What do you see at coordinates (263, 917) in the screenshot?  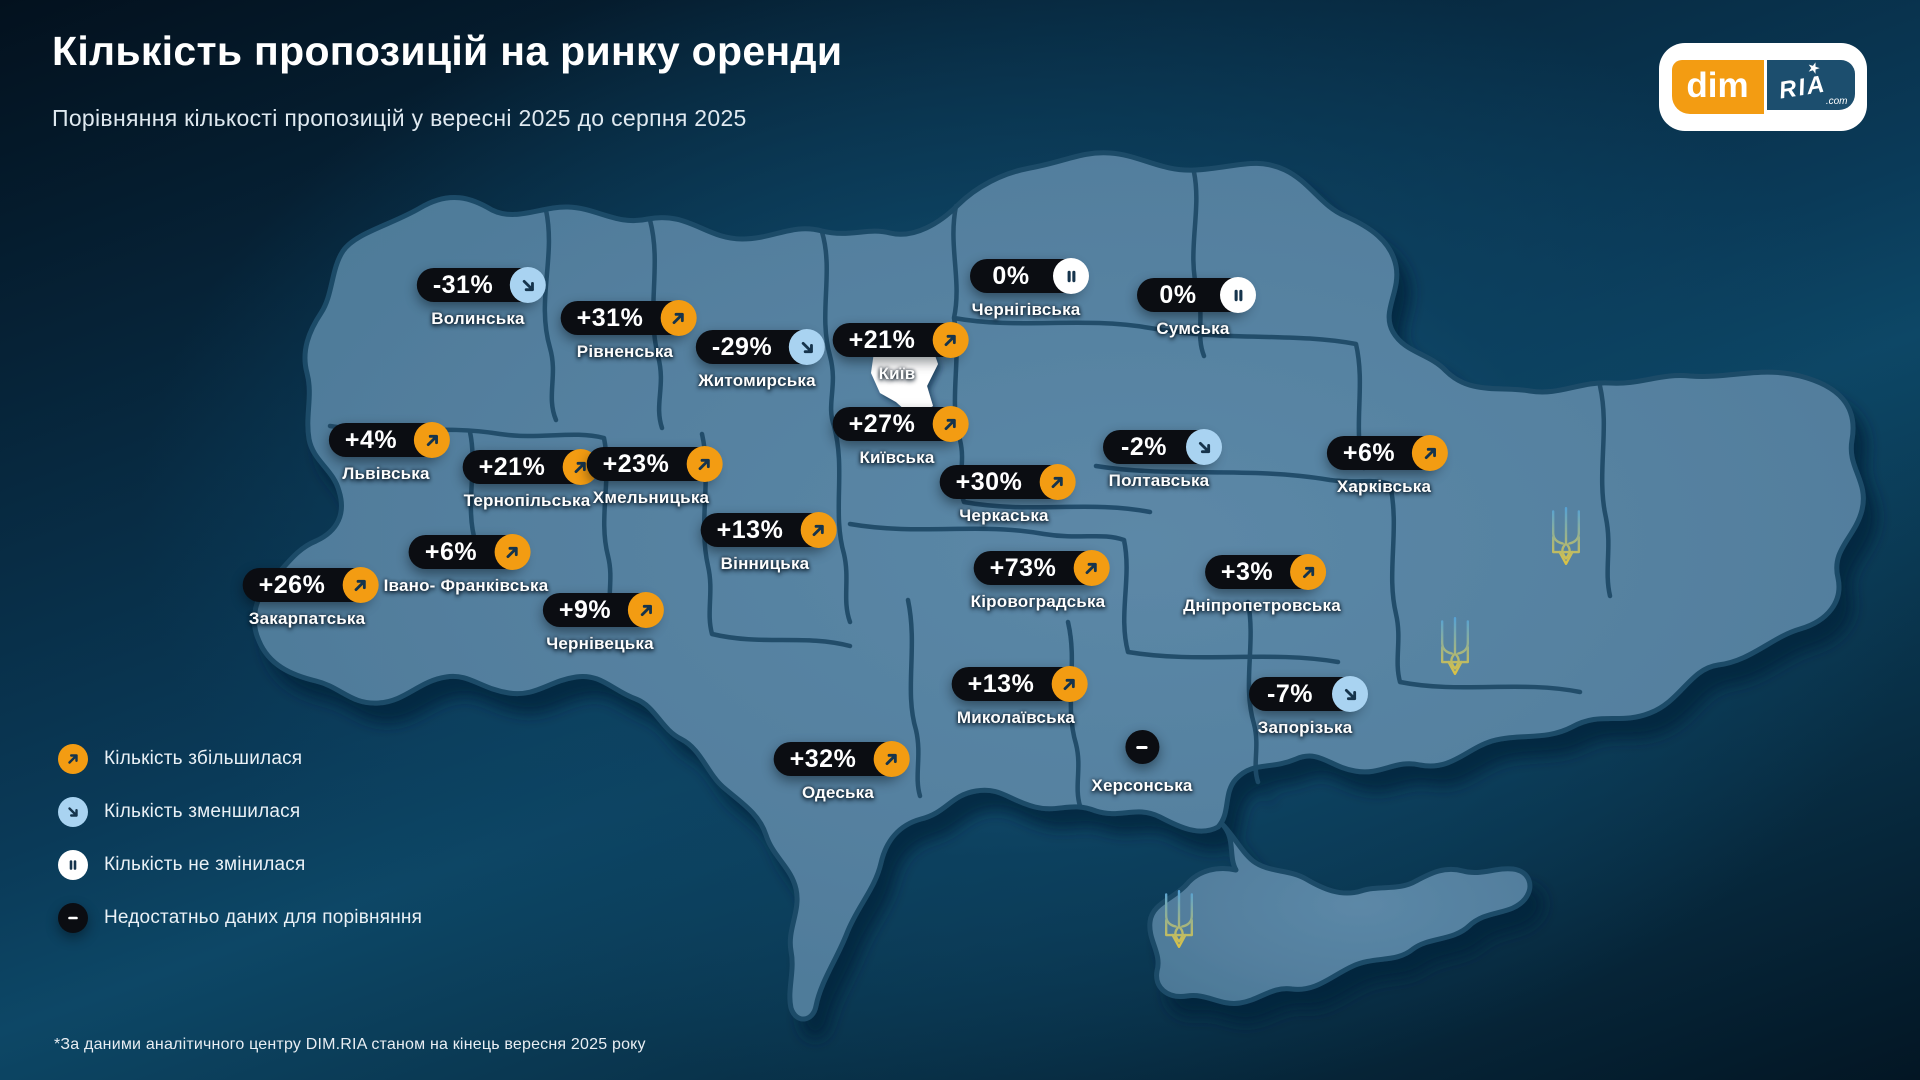 I see `legend-label: Недостатньо даних для порівняння` at bounding box center [263, 917].